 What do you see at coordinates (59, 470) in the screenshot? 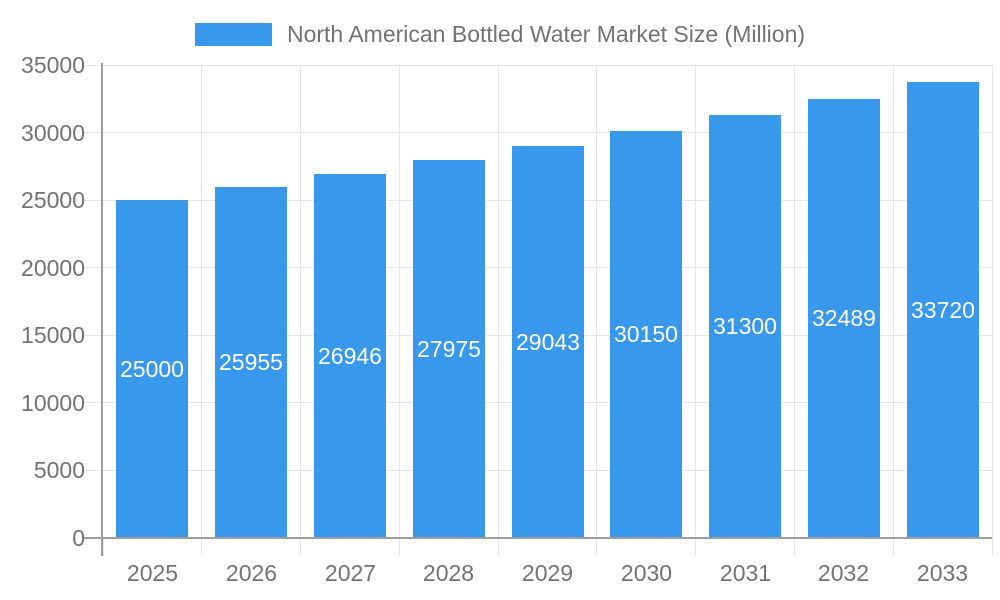
I see `y-axis-tick-label: 5000` at bounding box center [59, 470].